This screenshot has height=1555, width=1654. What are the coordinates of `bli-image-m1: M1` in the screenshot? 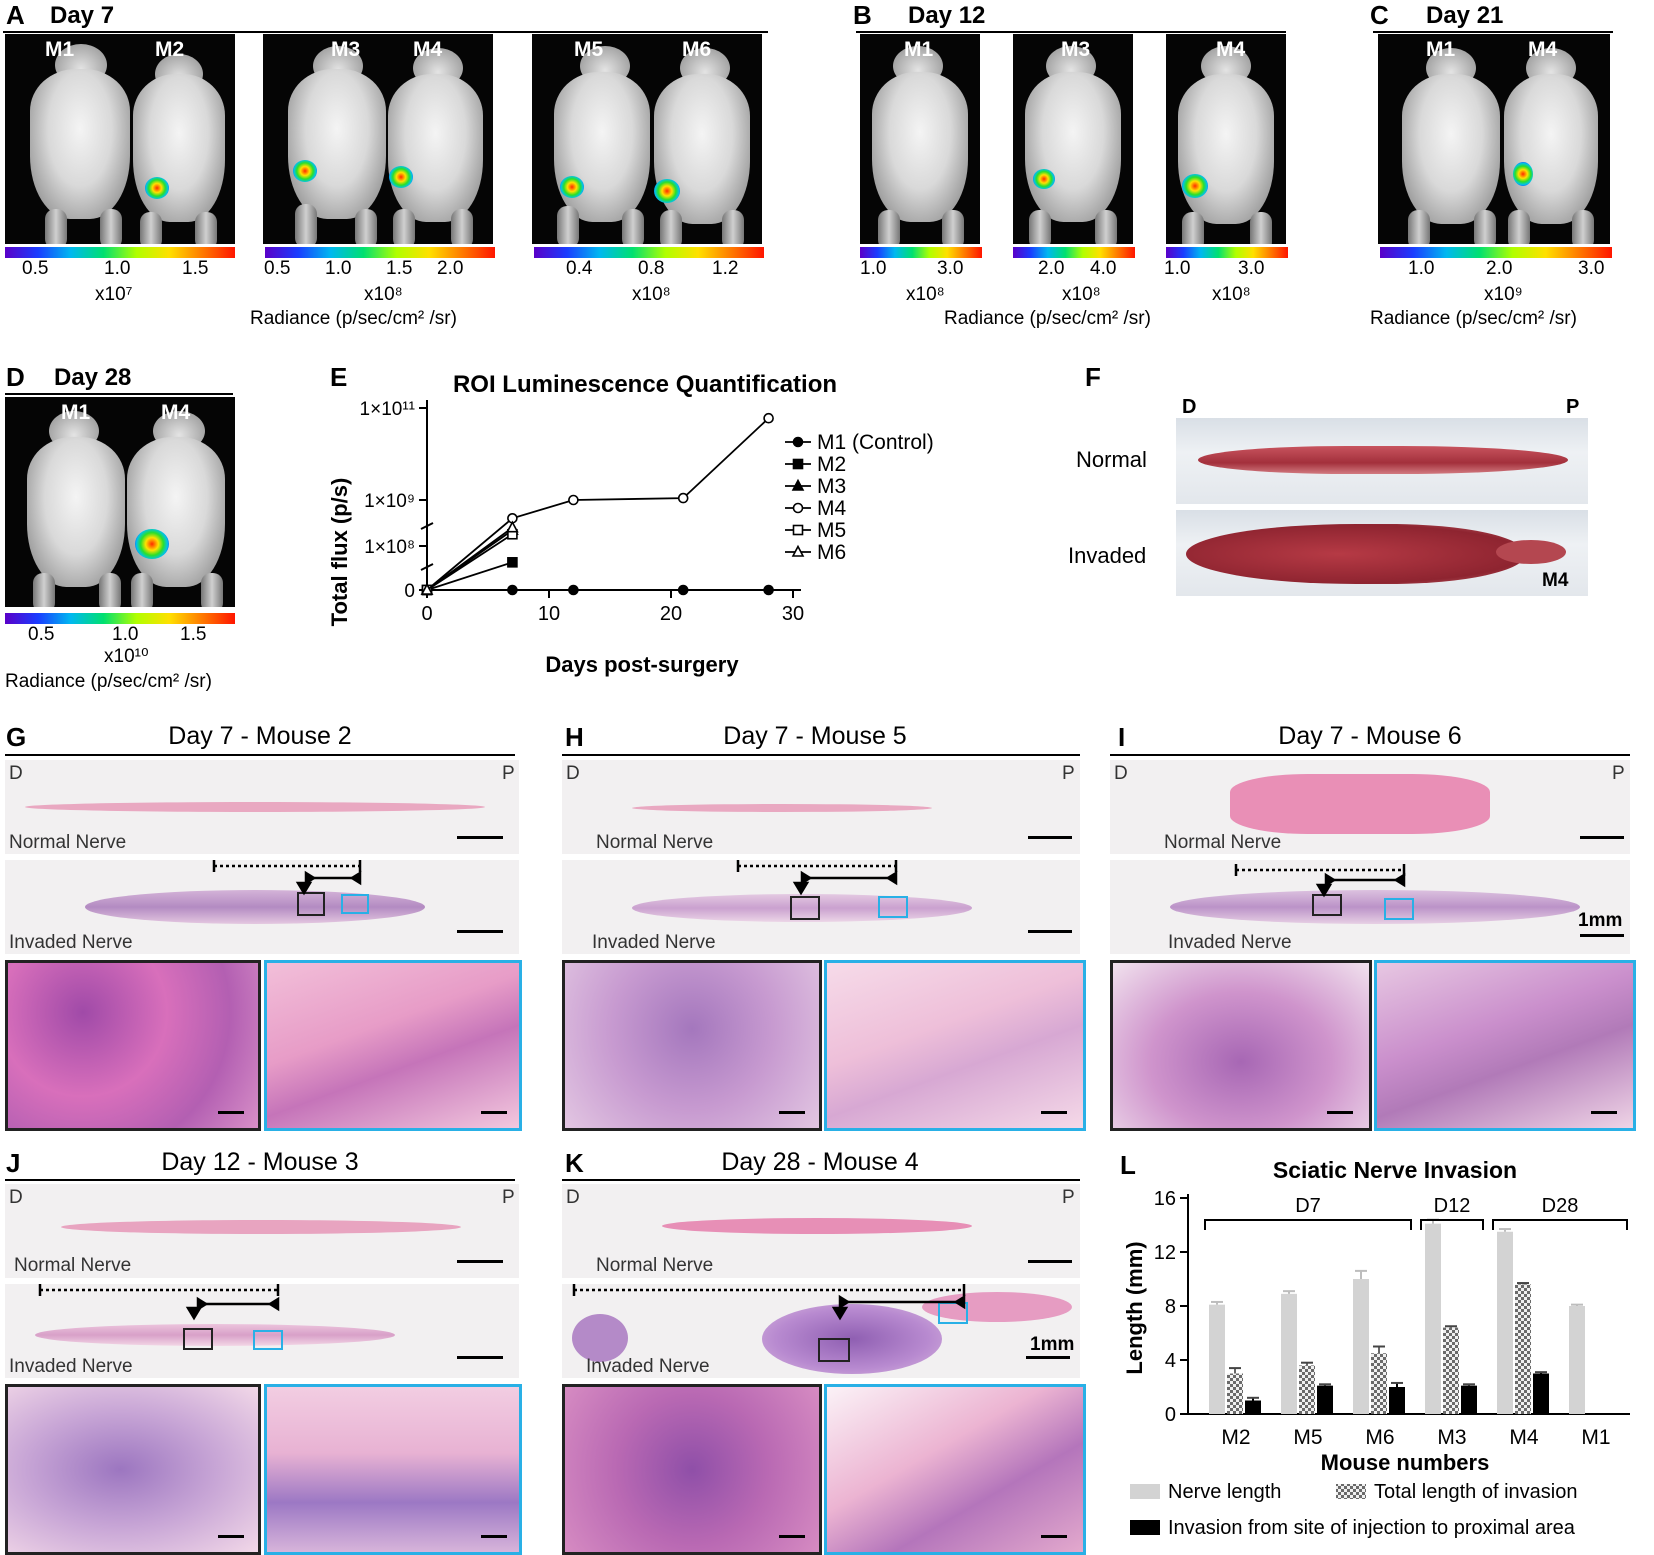 It's located at (920, 139).